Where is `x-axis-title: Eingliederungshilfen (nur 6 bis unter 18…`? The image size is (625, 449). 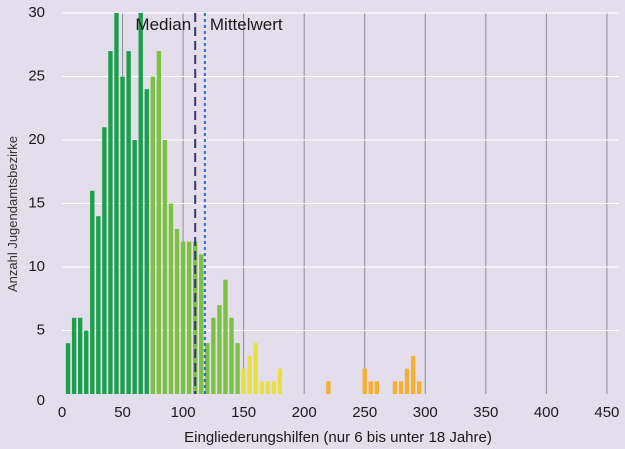
x-axis-title: Eingliederungshilfen (nur 6 bis unter 18… is located at coordinates (338, 437).